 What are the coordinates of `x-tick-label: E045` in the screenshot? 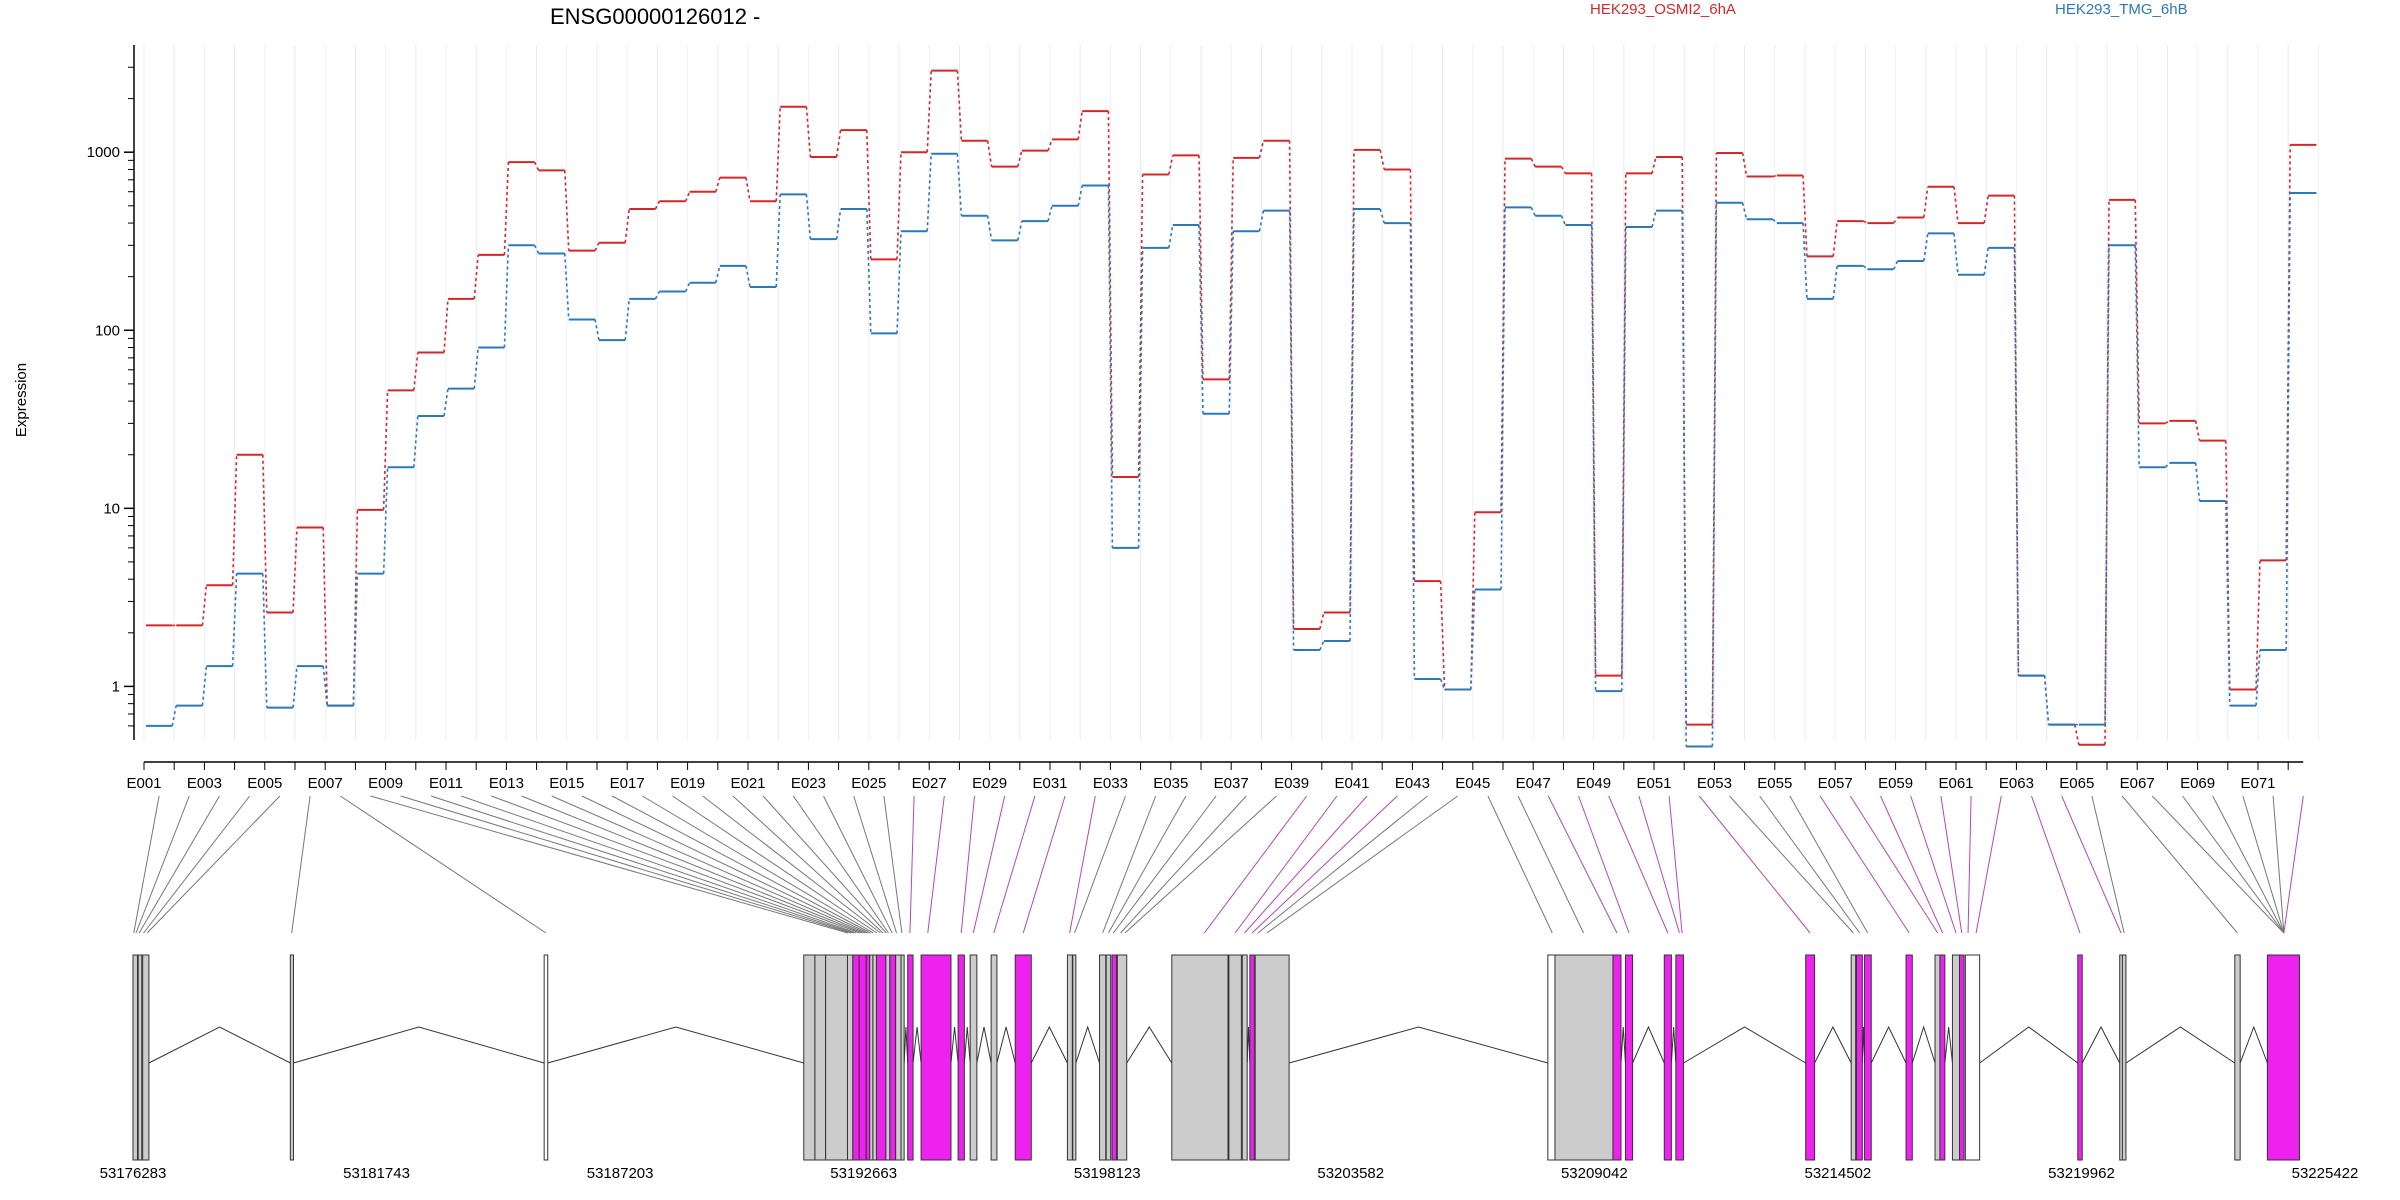 It's located at (1472, 783).